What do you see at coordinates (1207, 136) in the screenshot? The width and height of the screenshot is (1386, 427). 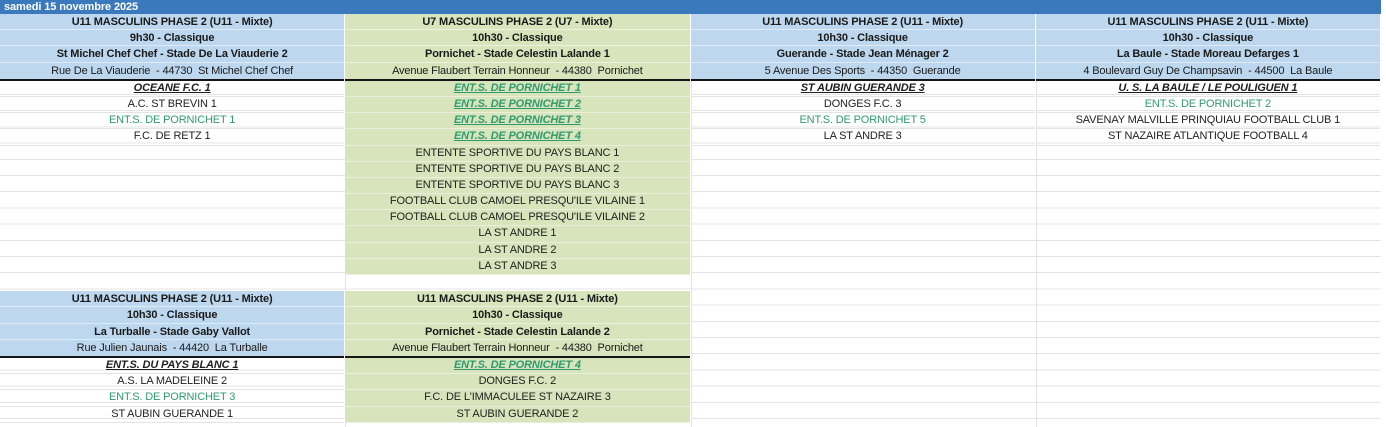 I see `team-name: ST NAZAIRE ATLANTIQUE FOOTBALL 4` at bounding box center [1207, 136].